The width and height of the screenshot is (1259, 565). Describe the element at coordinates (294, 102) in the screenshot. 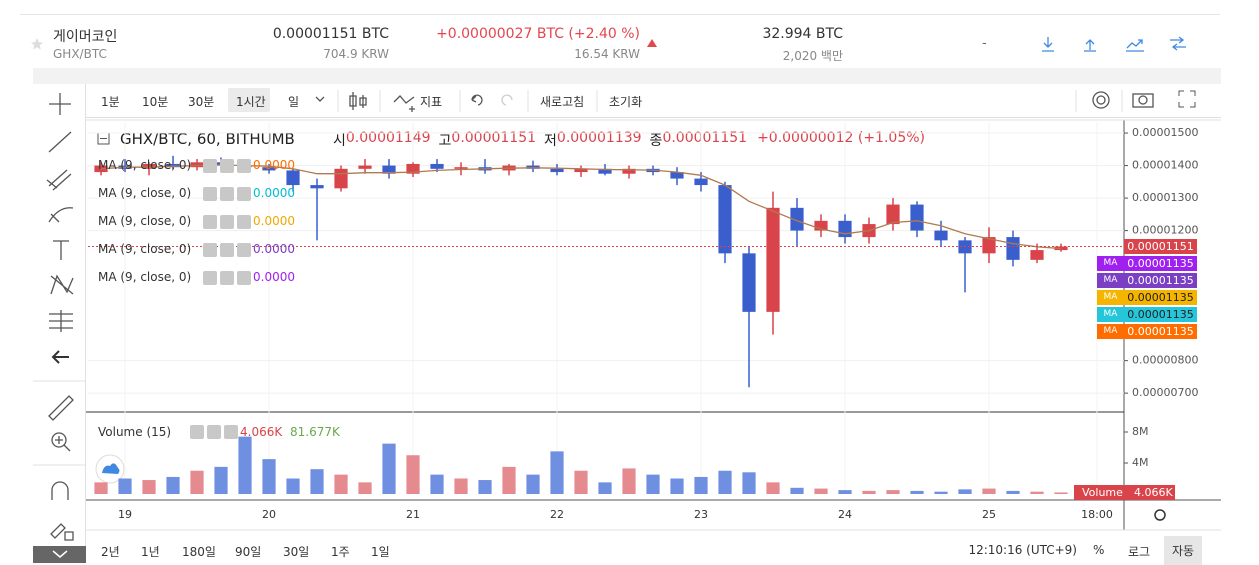

I see `interval-button: 일` at that location.